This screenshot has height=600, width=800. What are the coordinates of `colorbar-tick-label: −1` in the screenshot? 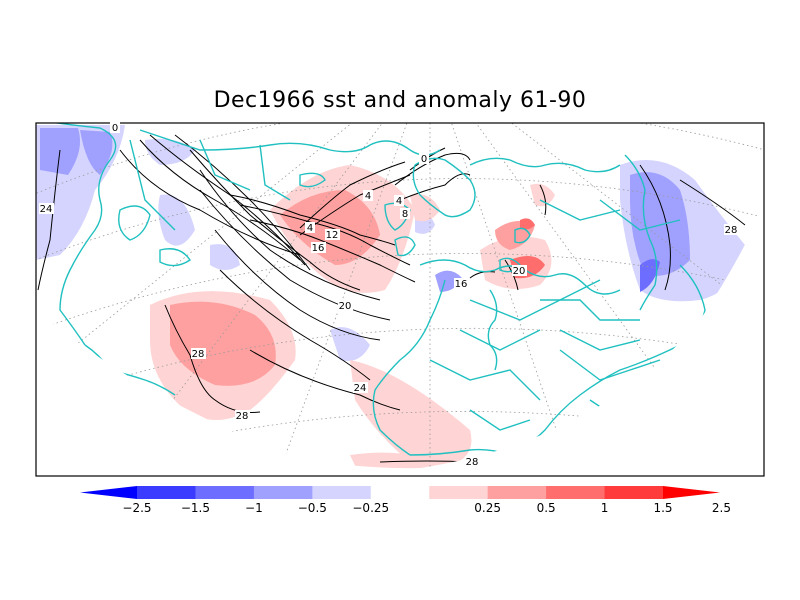 It's located at (254, 508).